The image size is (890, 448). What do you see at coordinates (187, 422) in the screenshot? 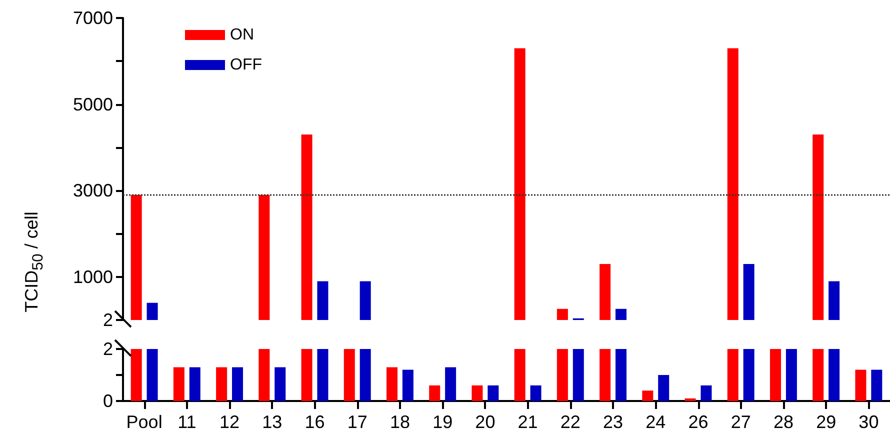
I see `x-tick-label: 11` at bounding box center [187, 422].